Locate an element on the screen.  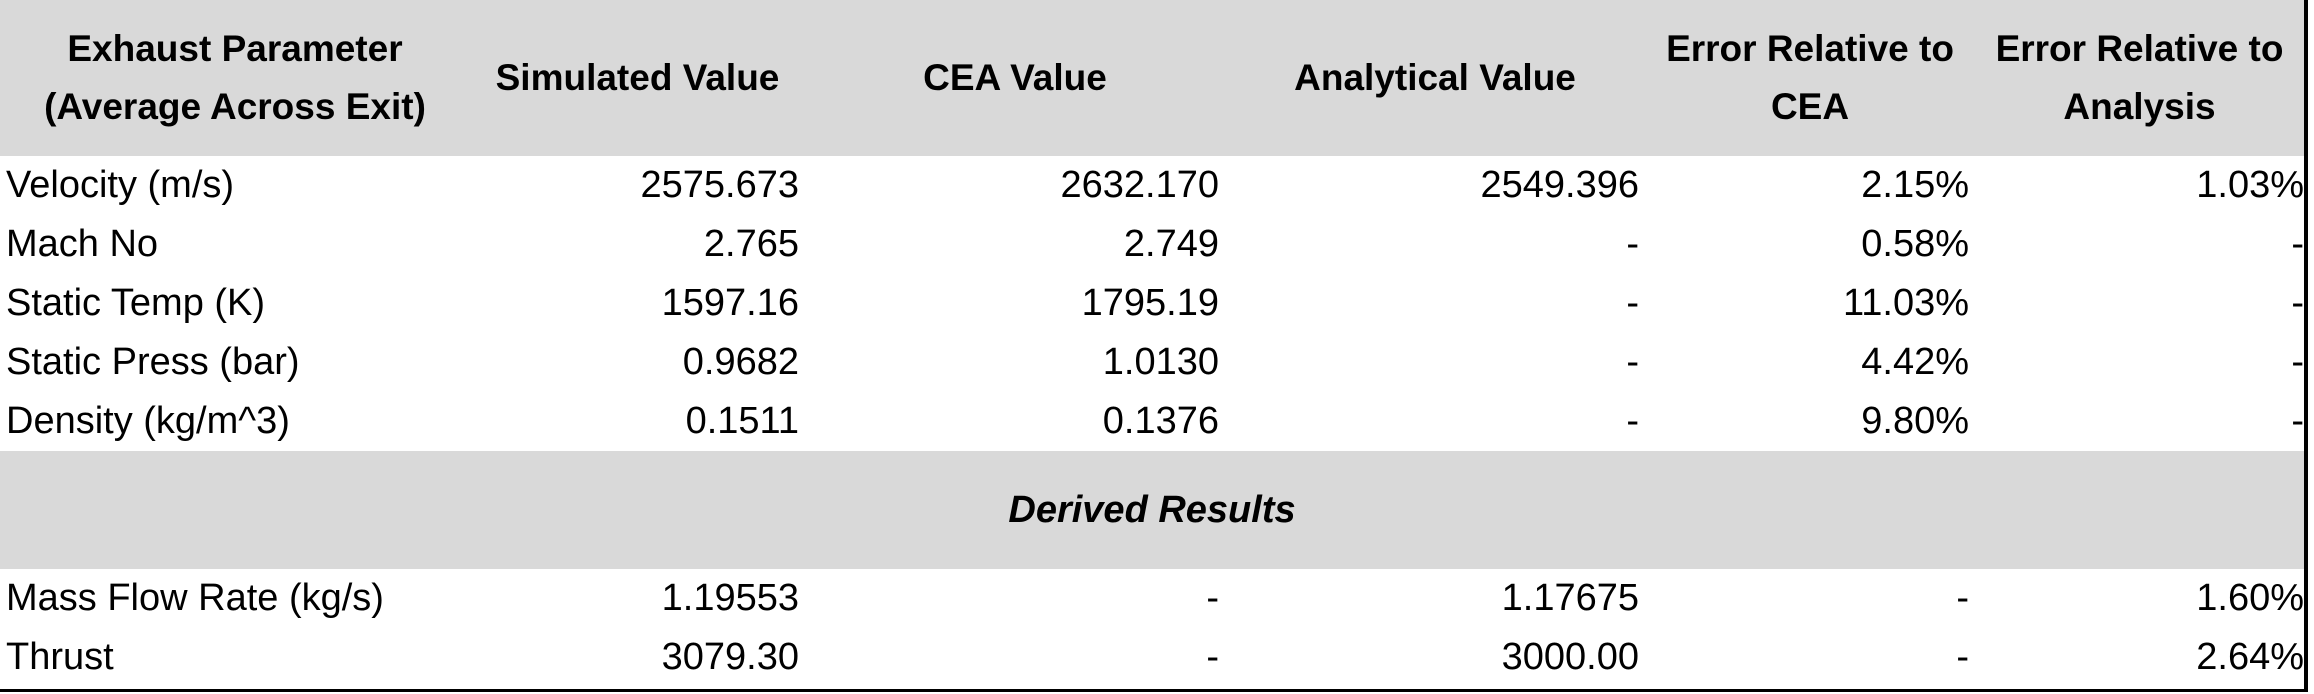
parameter-cell: Mass Flow Rate (kg/s) is located at coordinates (195, 598).